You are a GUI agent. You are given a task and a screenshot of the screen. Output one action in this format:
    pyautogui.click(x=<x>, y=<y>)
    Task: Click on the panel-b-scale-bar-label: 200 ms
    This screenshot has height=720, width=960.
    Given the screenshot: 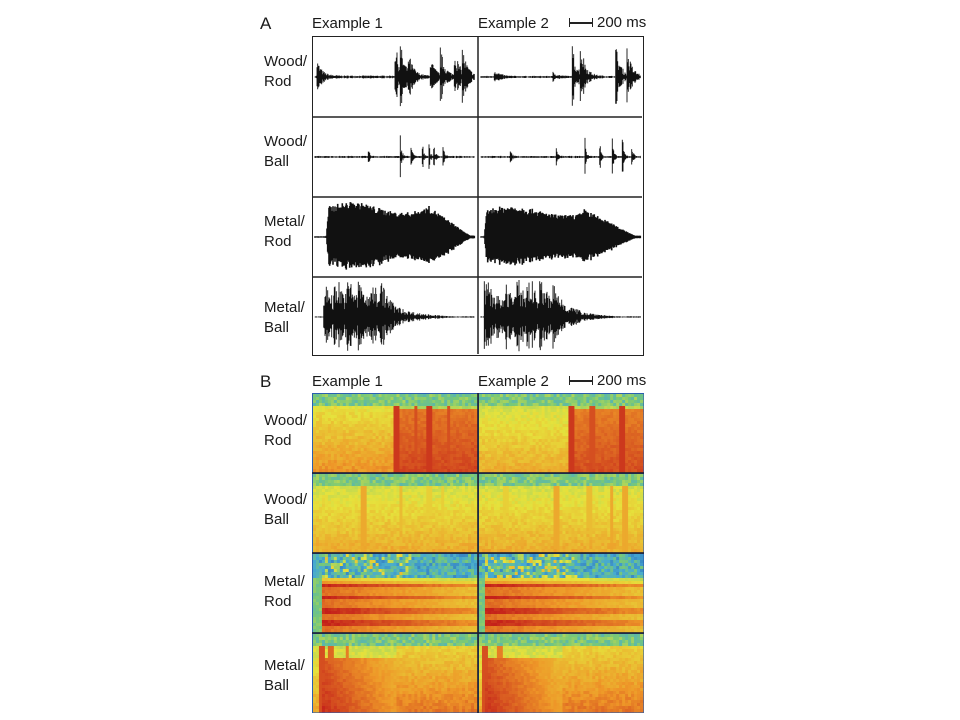 What is the action you would take?
    pyautogui.click(x=622, y=380)
    